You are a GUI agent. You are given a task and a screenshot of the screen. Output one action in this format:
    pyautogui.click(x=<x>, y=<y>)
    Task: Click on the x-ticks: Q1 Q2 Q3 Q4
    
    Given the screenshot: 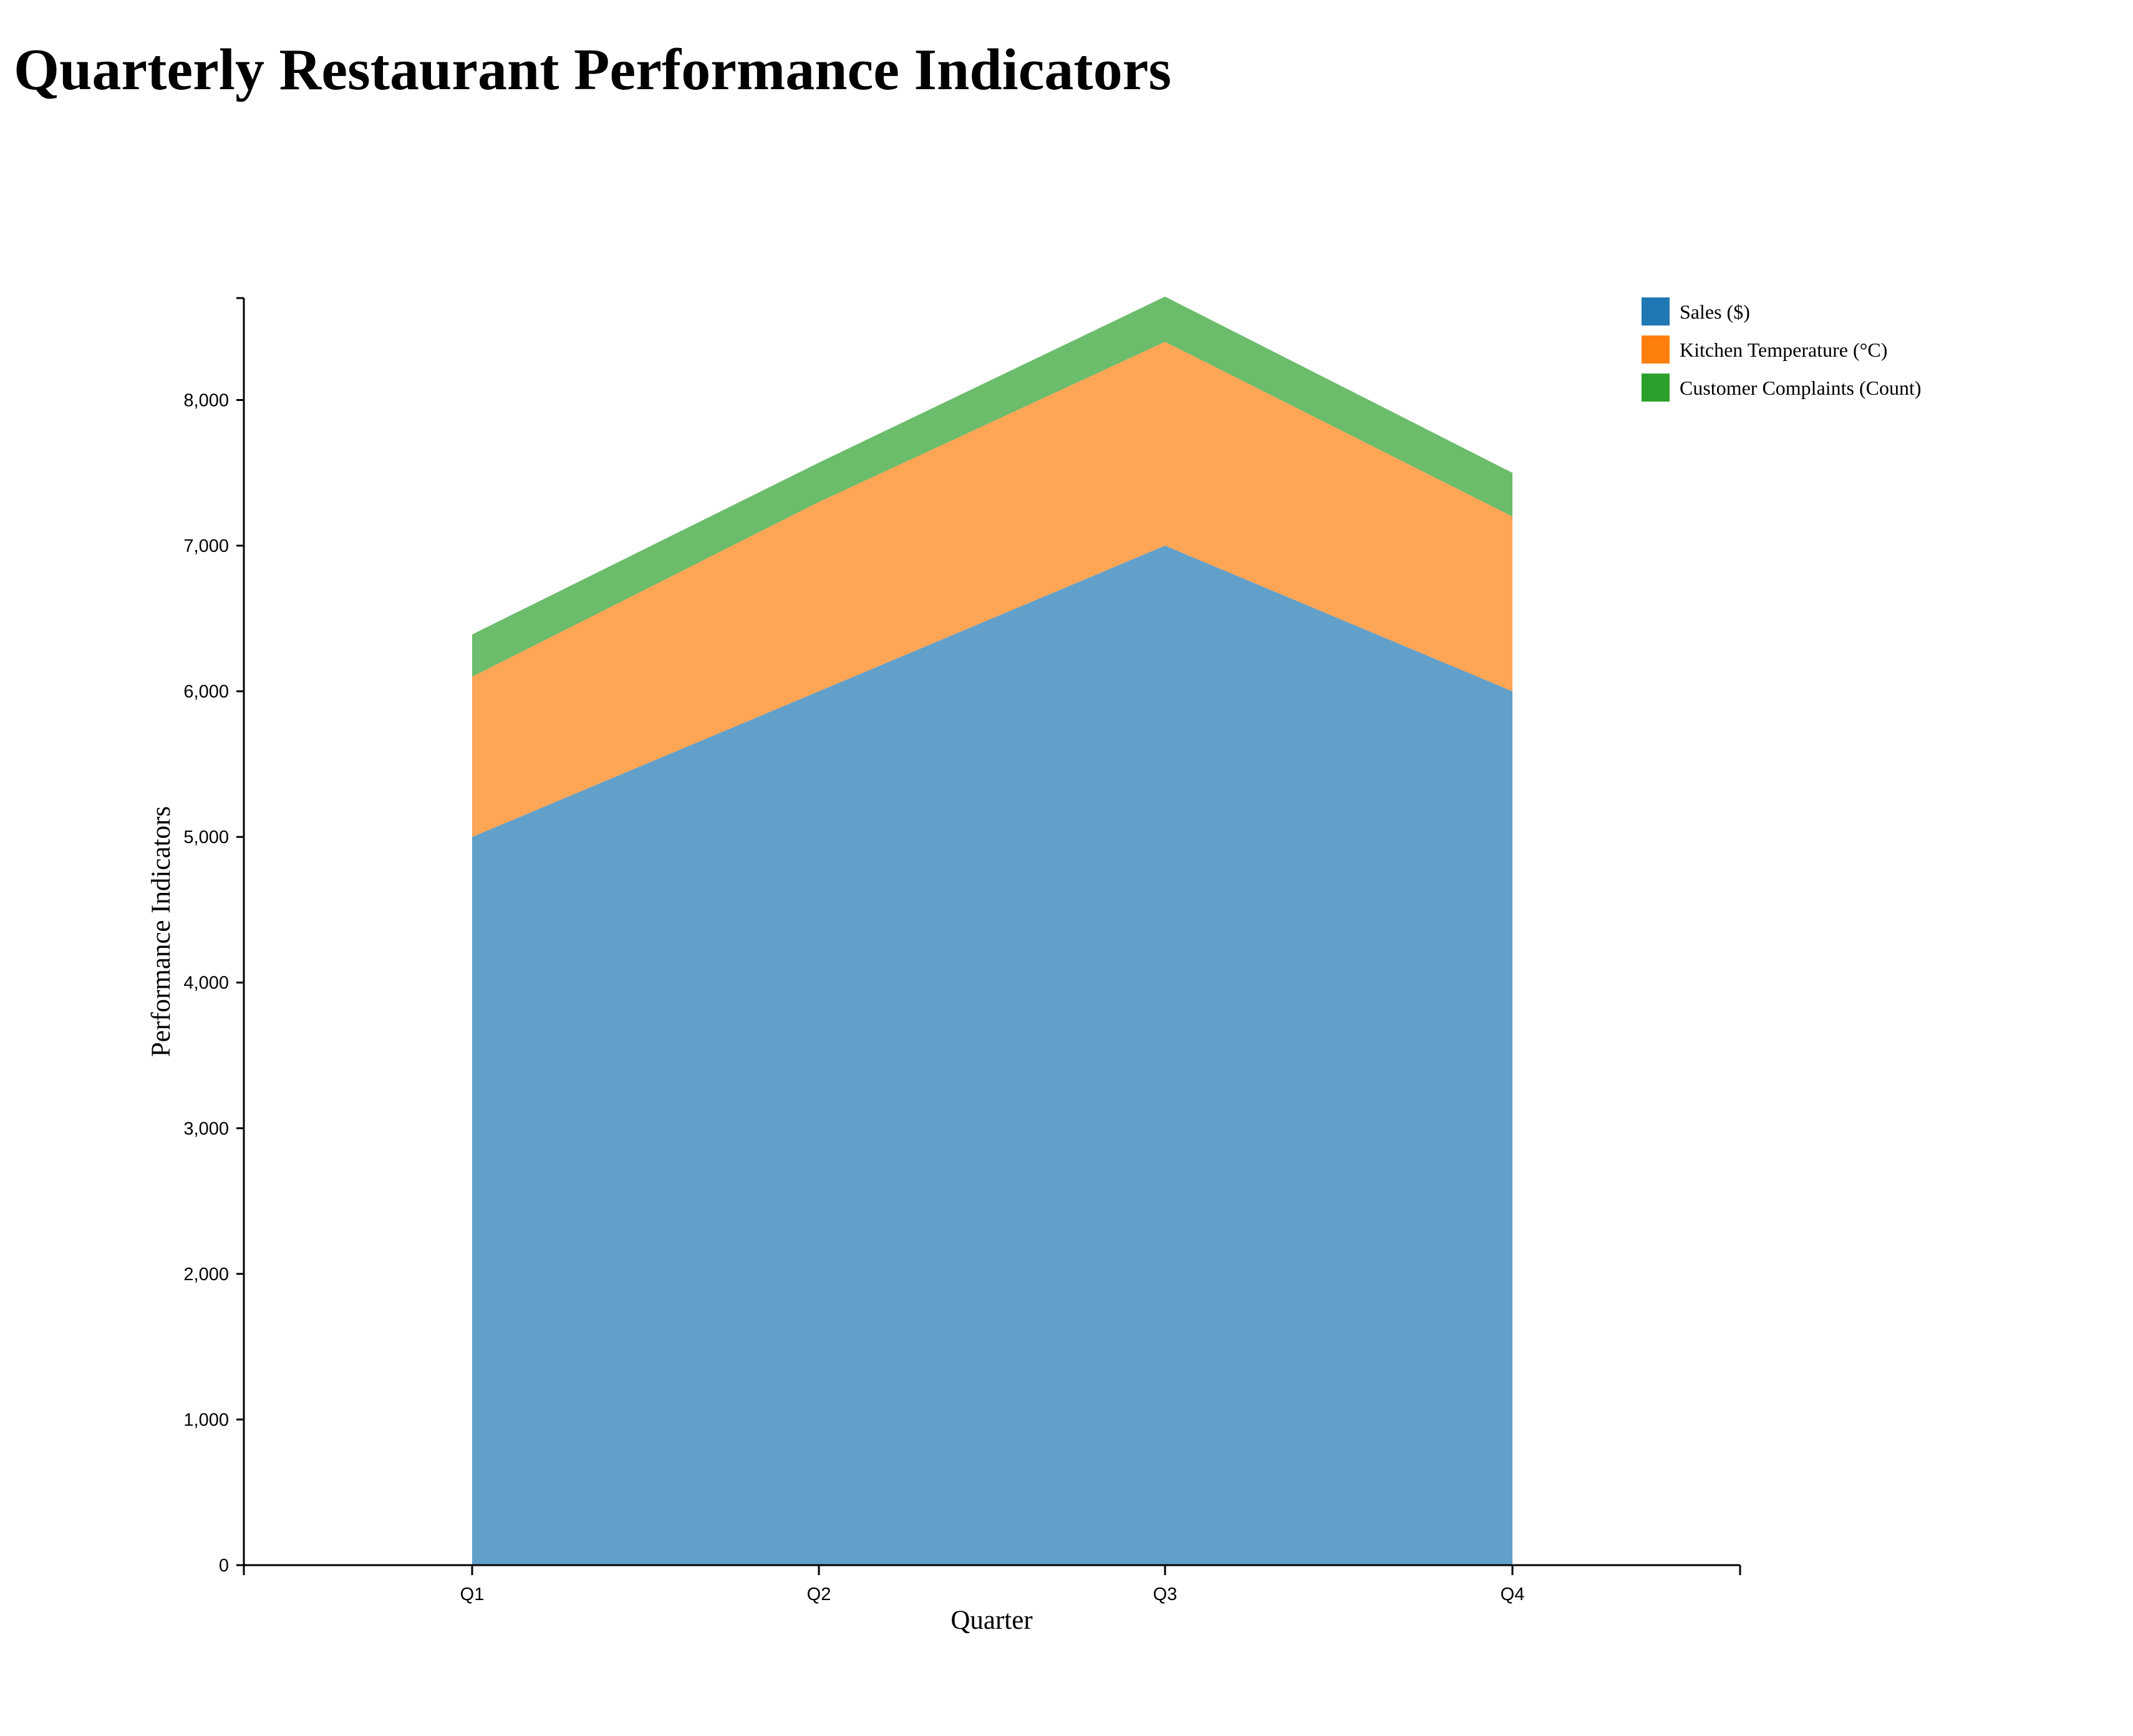 What is the action you would take?
    pyautogui.click(x=992, y=1585)
    